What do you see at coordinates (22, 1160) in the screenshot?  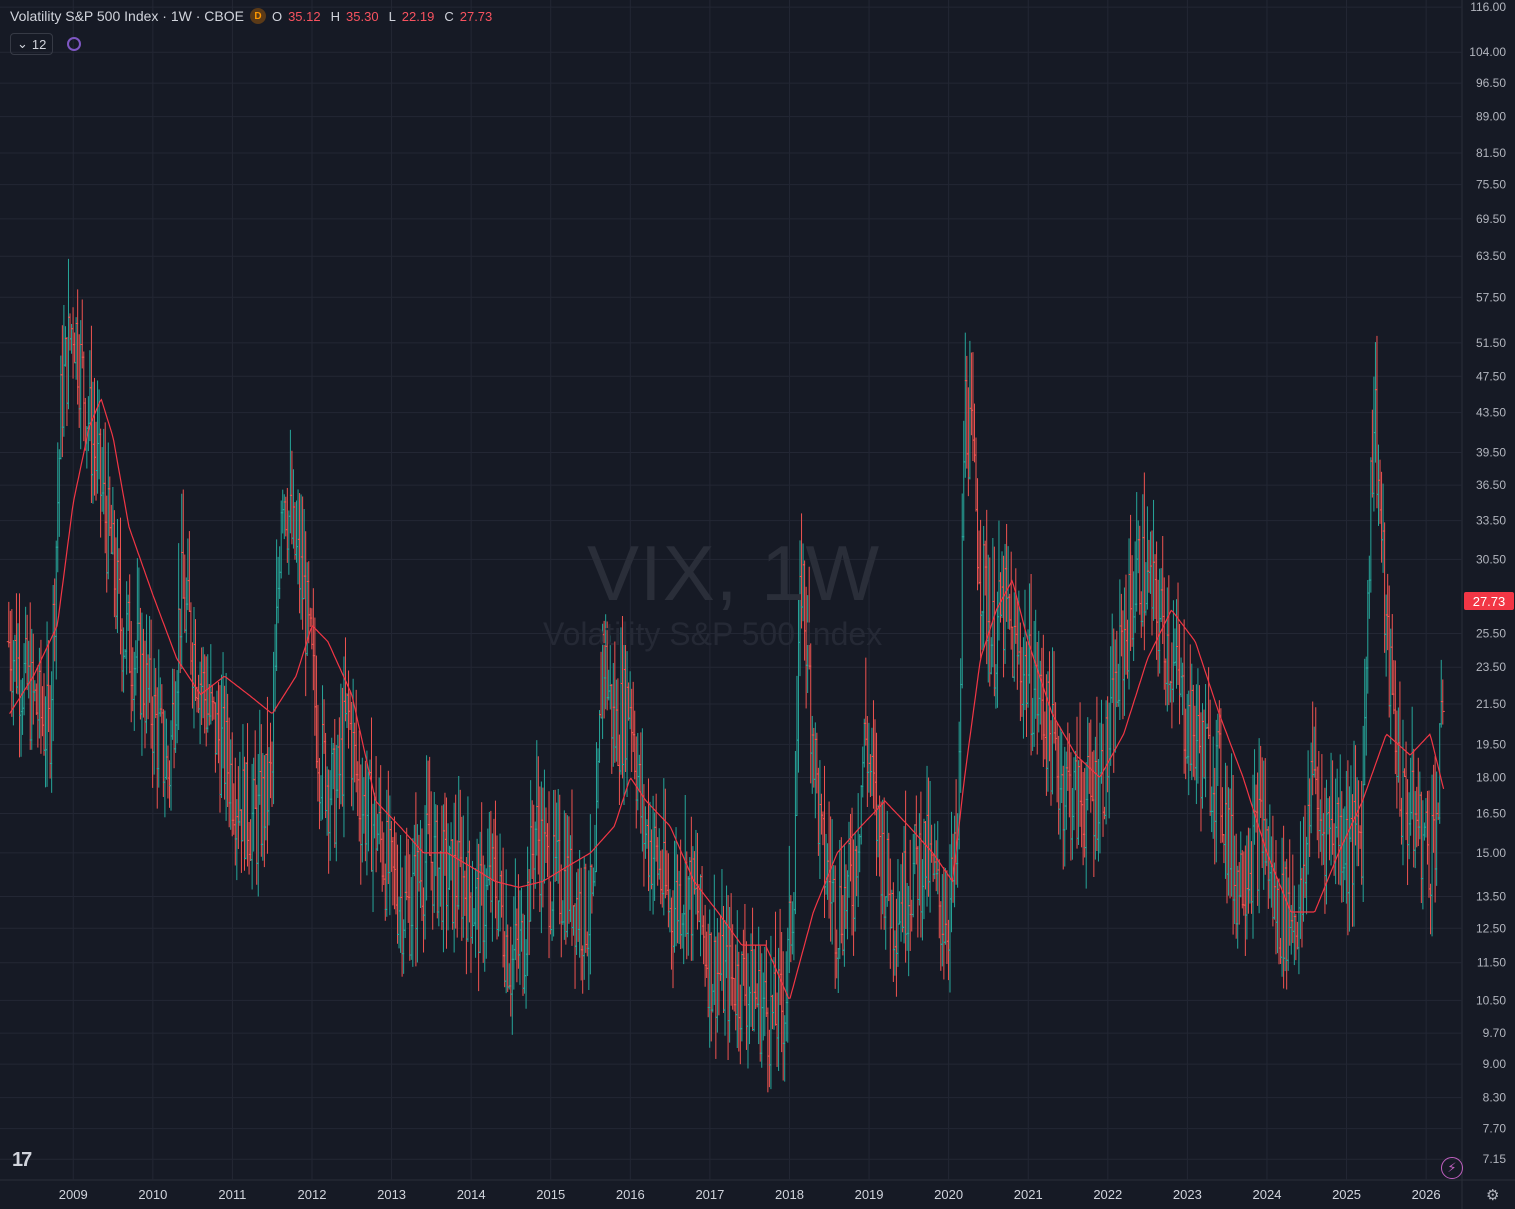 I see `tradingview-logo-icon: 17` at bounding box center [22, 1160].